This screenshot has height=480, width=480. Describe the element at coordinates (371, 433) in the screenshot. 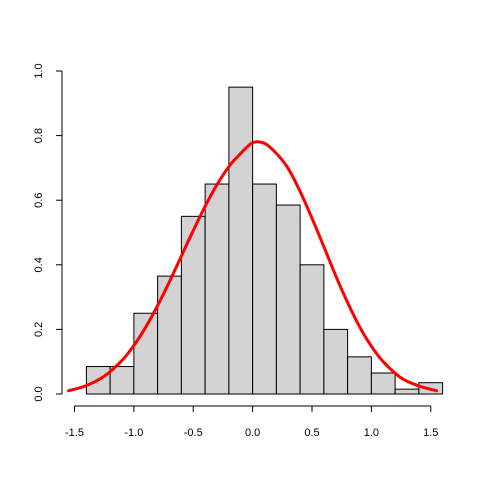

I see `x-tick-label: 1.0` at that location.